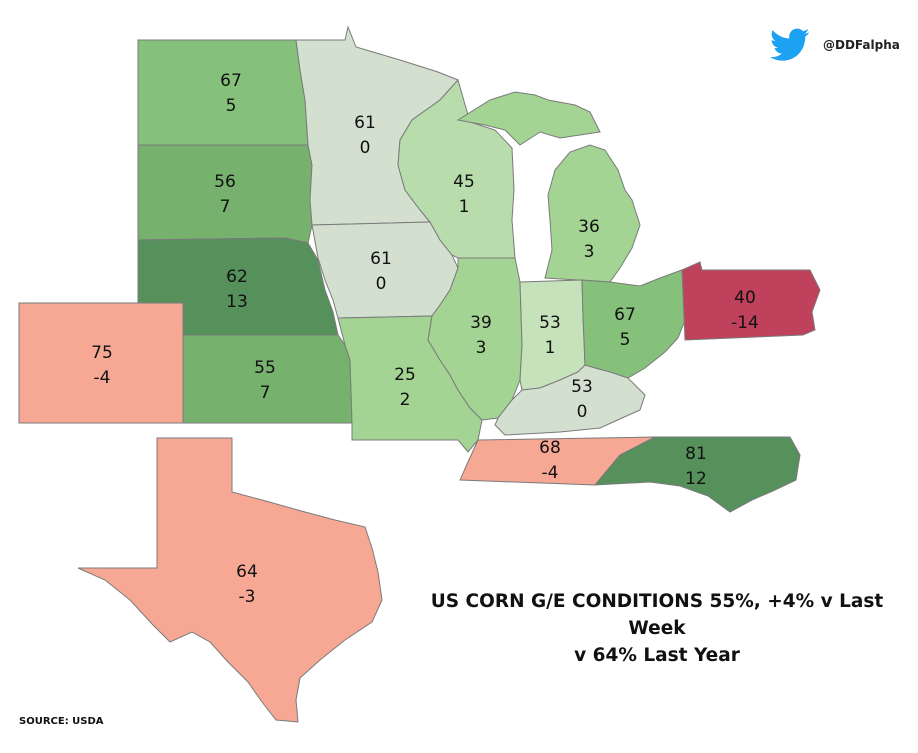  What do you see at coordinates (475, 339) in the screenshot?
I see `state-illinois: 39 3` at bounding box center [475, 339].